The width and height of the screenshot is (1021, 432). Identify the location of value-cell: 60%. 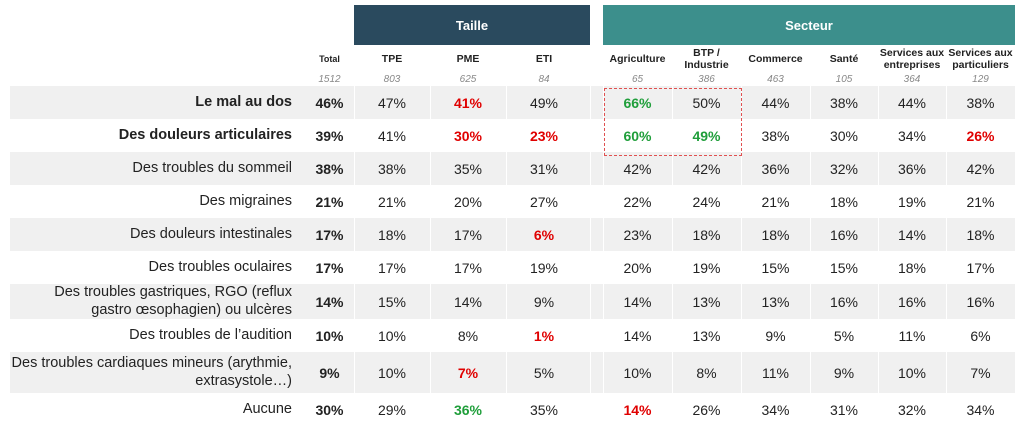
(637, 135).